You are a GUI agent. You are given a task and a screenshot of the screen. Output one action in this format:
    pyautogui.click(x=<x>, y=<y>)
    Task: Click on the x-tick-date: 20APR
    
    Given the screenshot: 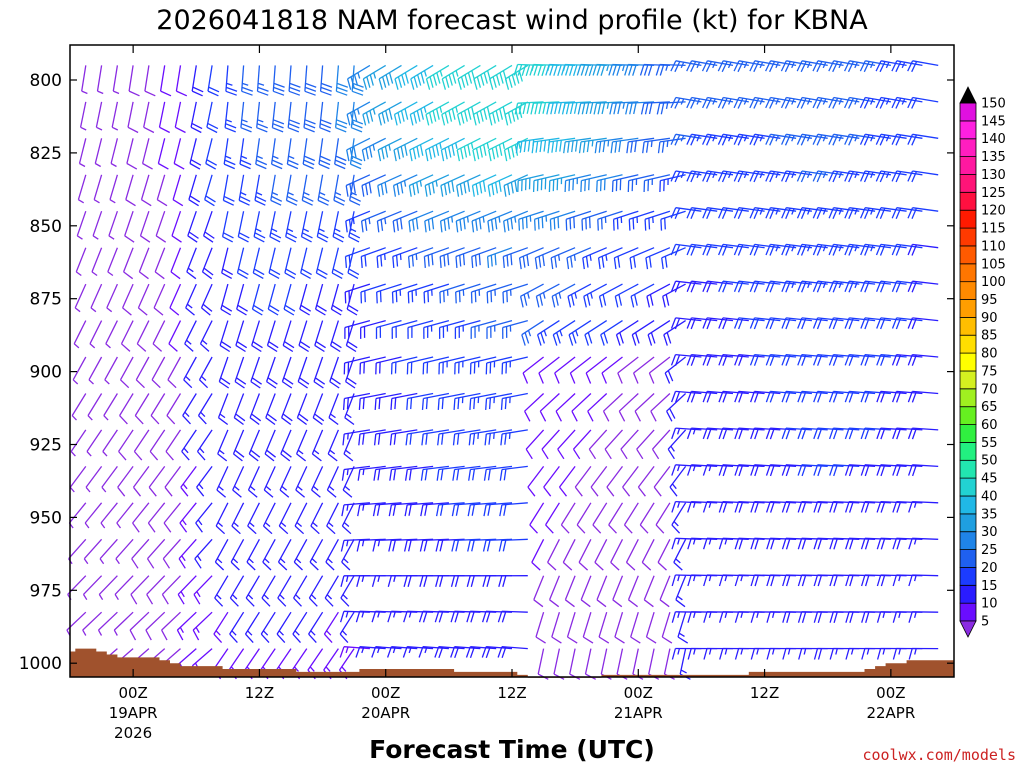 What is the action you would take?
    pyautogui.click(x=385, y=713)
    